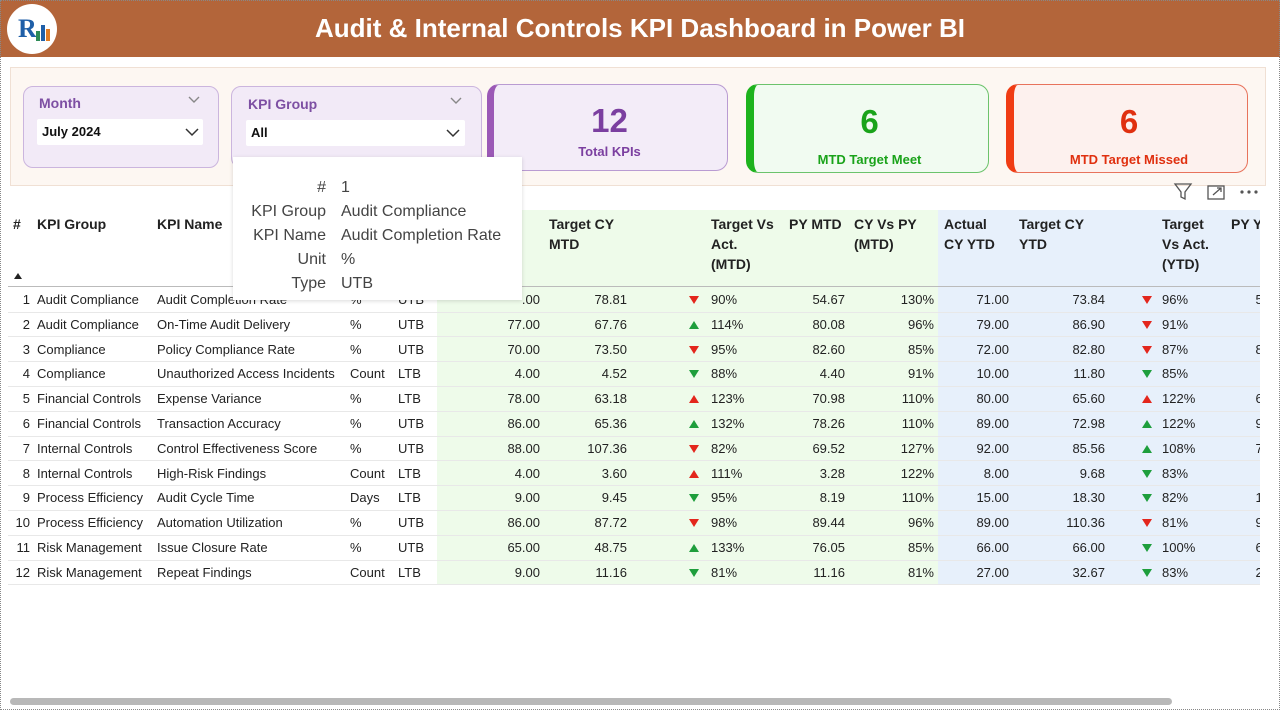  Describe the element at coordinates (85, 473) in the screenshot. I see `table-cell: Internal Controls` at that location.